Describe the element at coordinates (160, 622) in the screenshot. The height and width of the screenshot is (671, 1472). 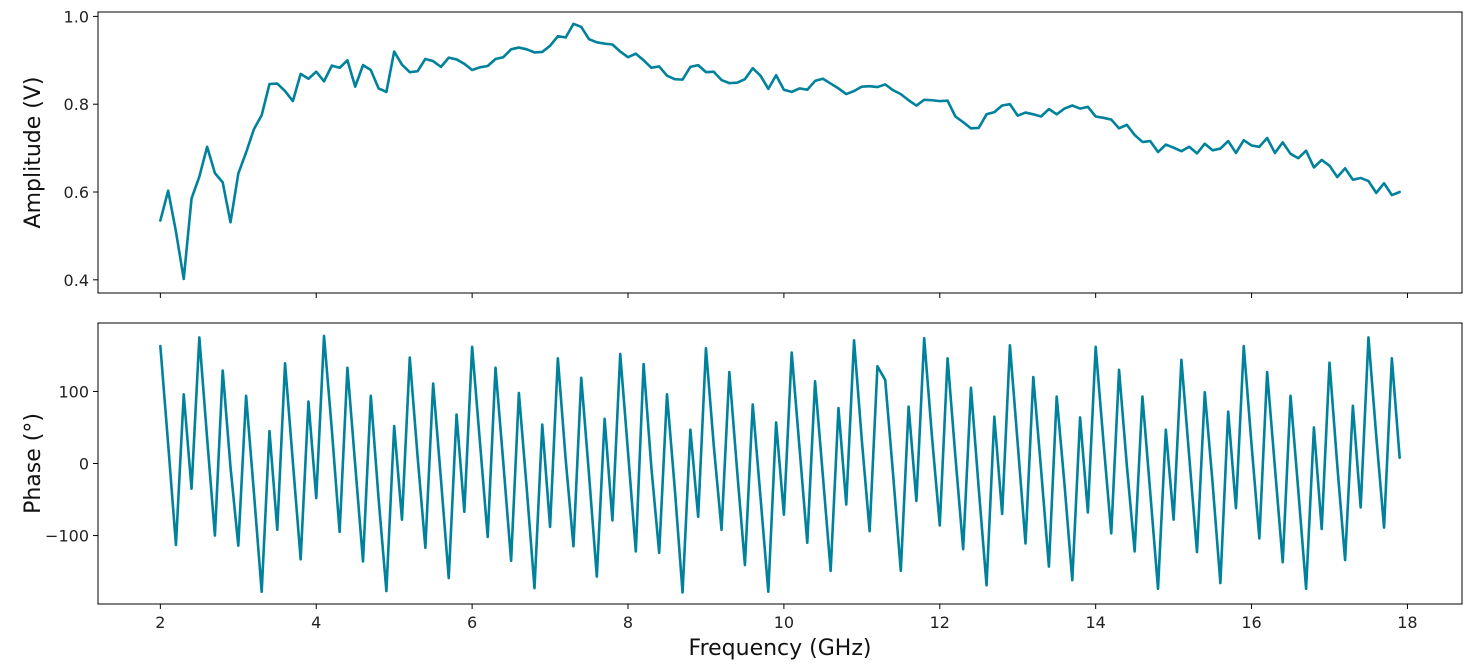
I see `x-tick-label: 2` at that location.